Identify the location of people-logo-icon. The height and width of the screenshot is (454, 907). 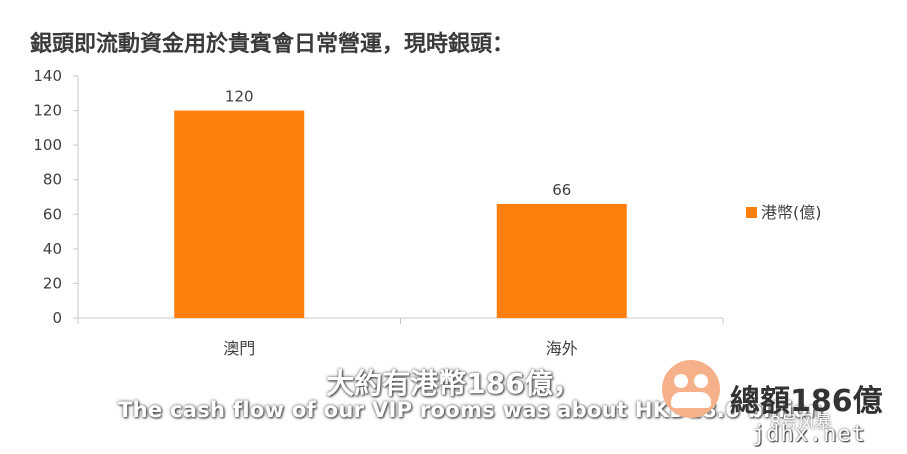
(691, 389).